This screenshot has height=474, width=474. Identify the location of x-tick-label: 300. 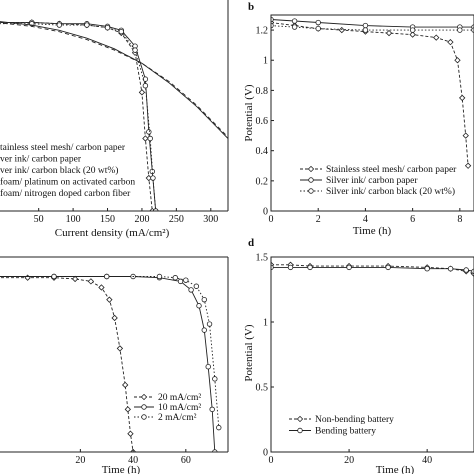
(210, 219).